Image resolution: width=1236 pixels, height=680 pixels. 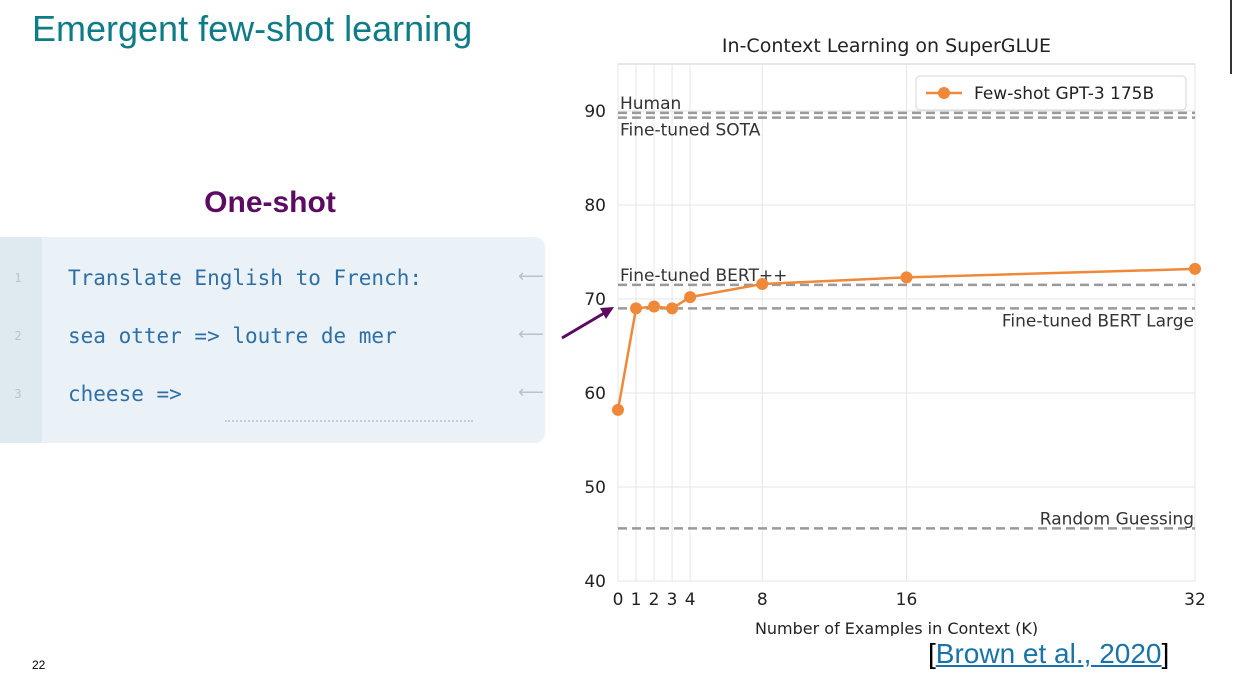 I want to click on x-tick-label: 16, so click(x=907, y=600).